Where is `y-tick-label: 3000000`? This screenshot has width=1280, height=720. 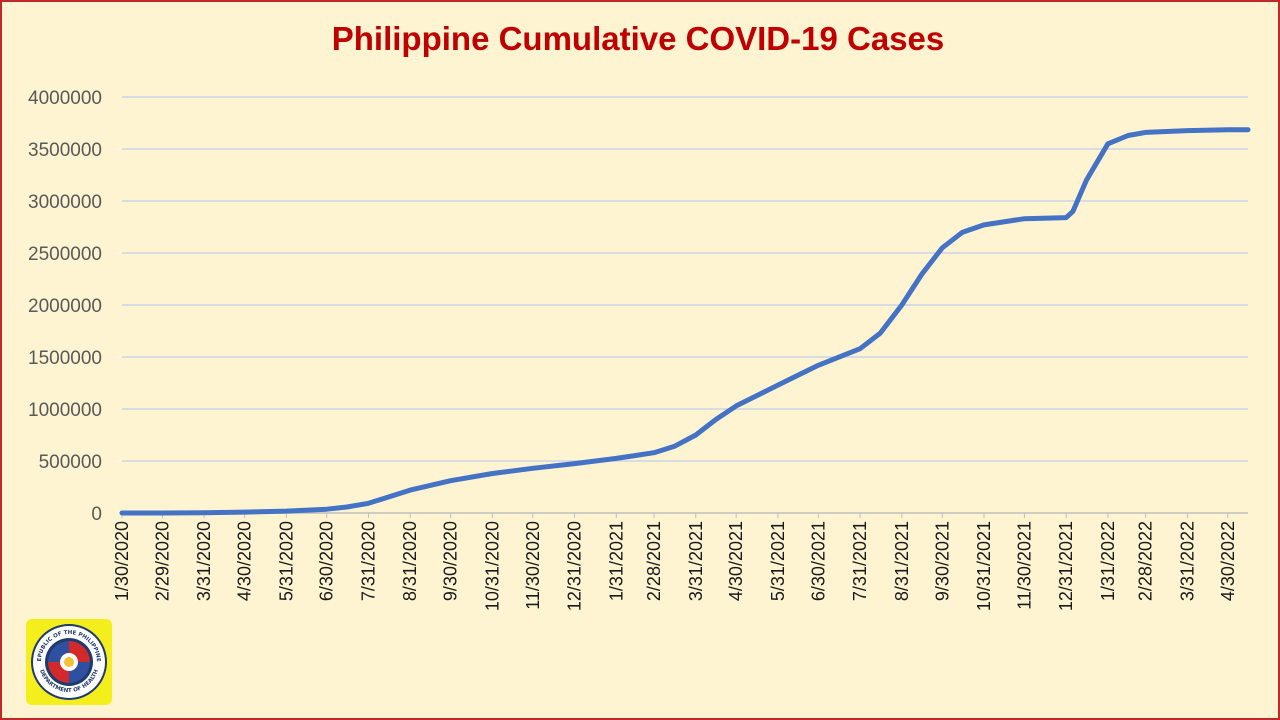 y-tick-label: 3000000 is located at coordinates (65, 202).